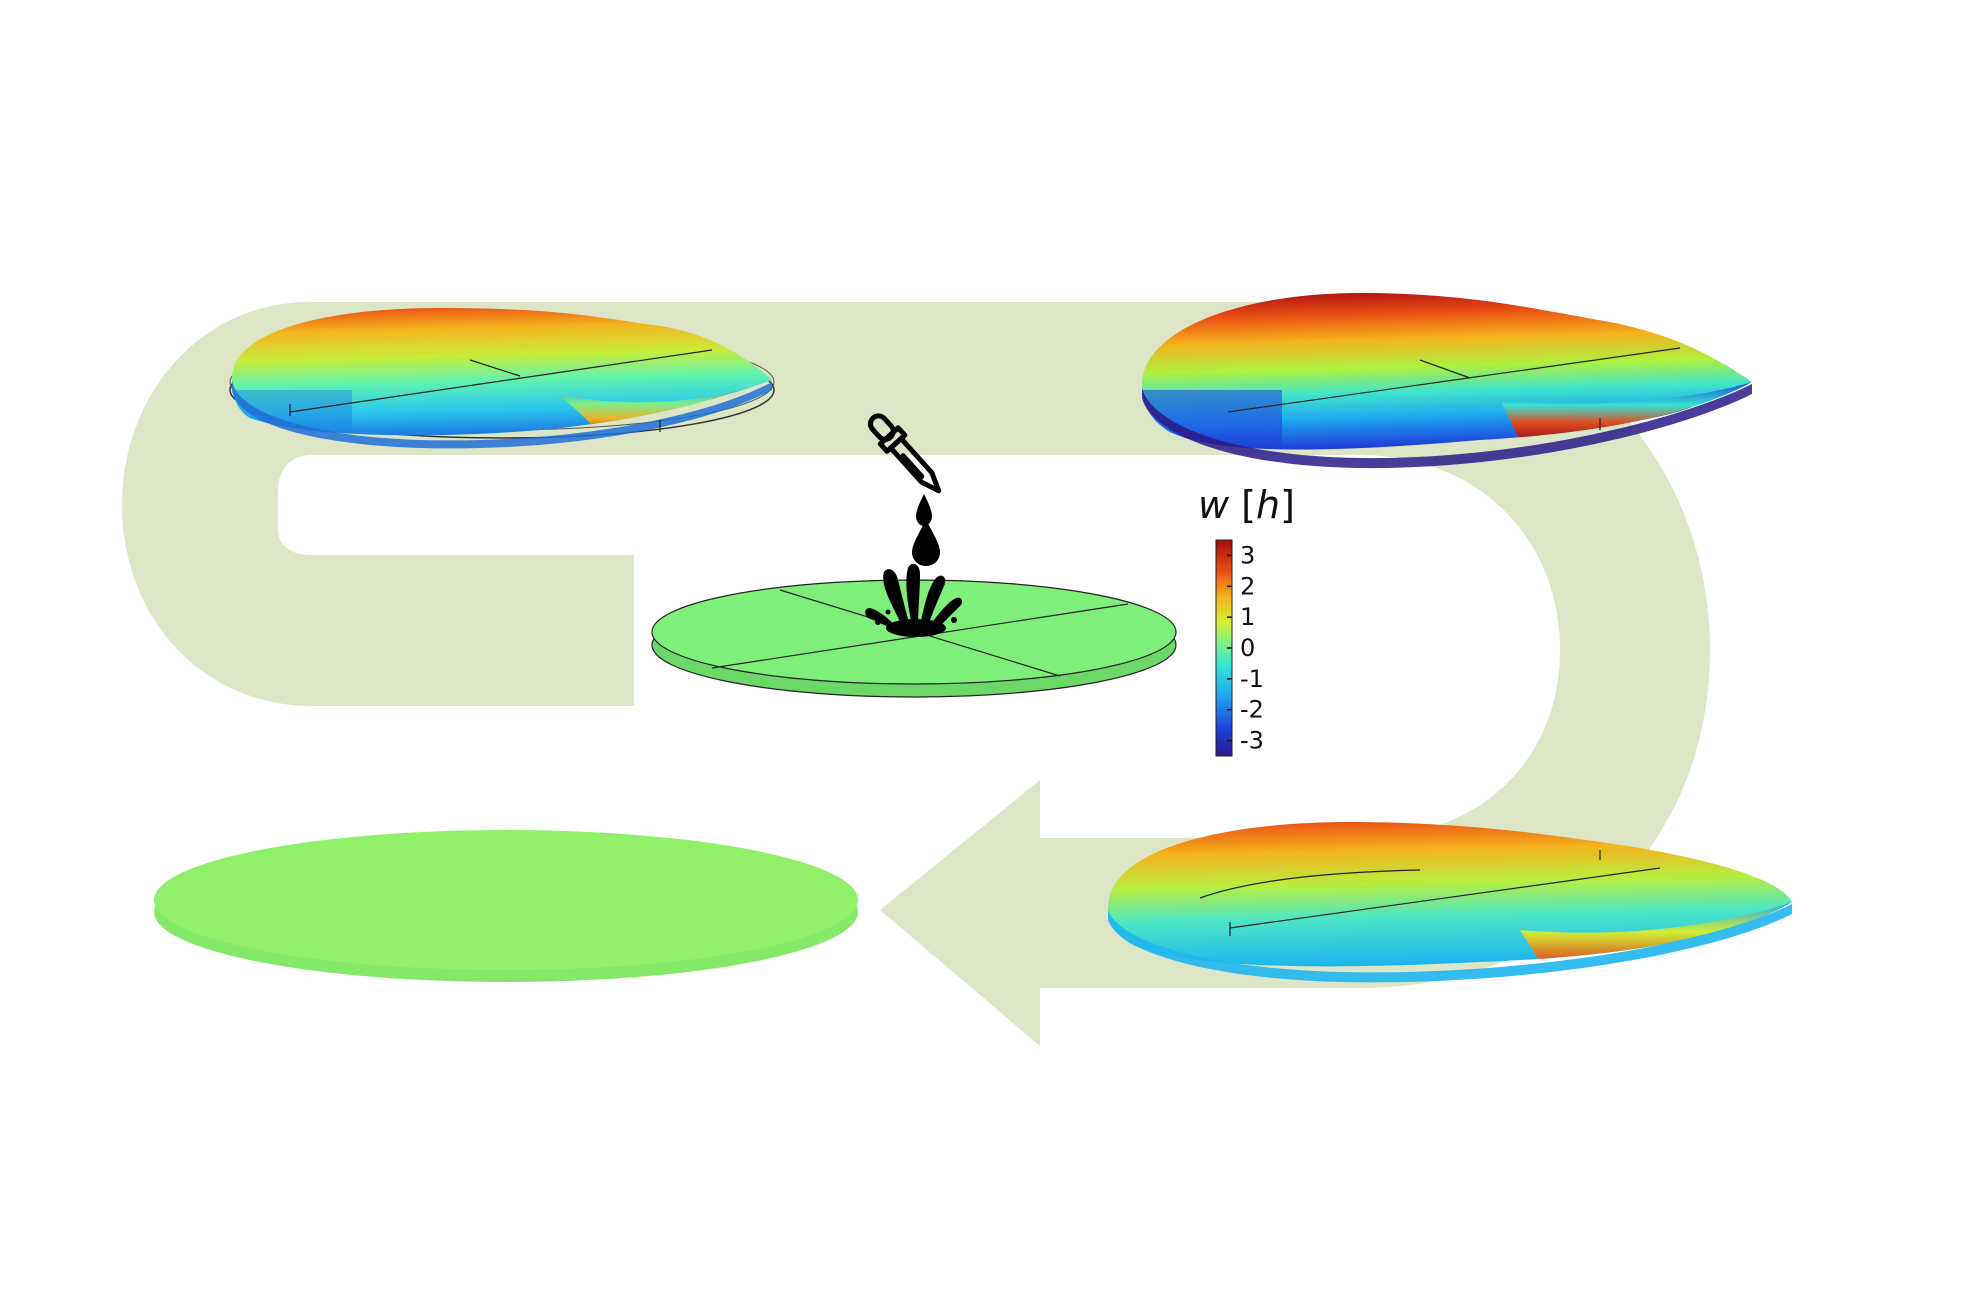  Describe the element at coordinates (1252, 741) in the screenshot. I see `colorbar-tick-label: -3` at that location.